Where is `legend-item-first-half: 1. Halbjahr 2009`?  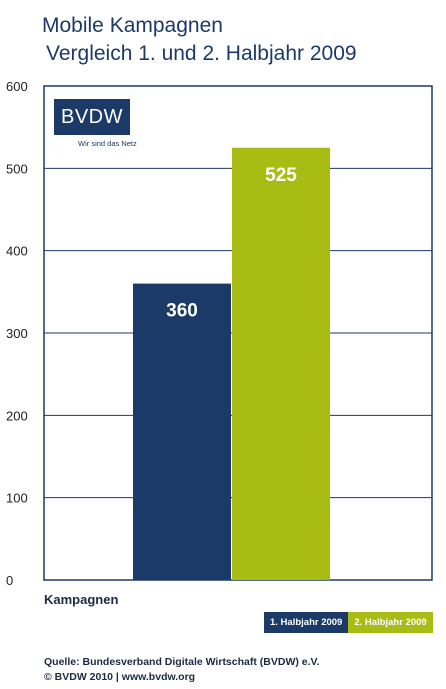
legend-item-first-half: 1. Halbjahr 2009 is located at coordinates (306, 622).